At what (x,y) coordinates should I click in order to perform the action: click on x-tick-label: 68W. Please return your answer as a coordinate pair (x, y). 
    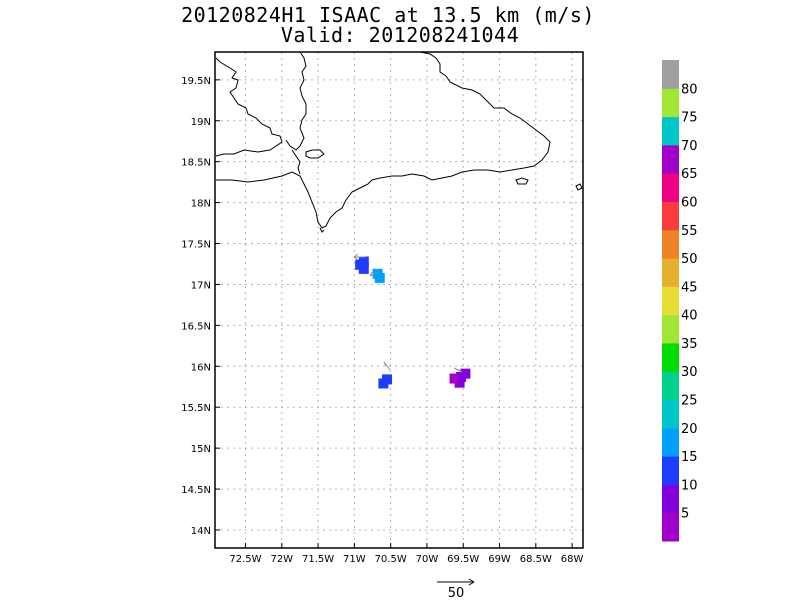
    Looking at the image, I should click on (572, 559).